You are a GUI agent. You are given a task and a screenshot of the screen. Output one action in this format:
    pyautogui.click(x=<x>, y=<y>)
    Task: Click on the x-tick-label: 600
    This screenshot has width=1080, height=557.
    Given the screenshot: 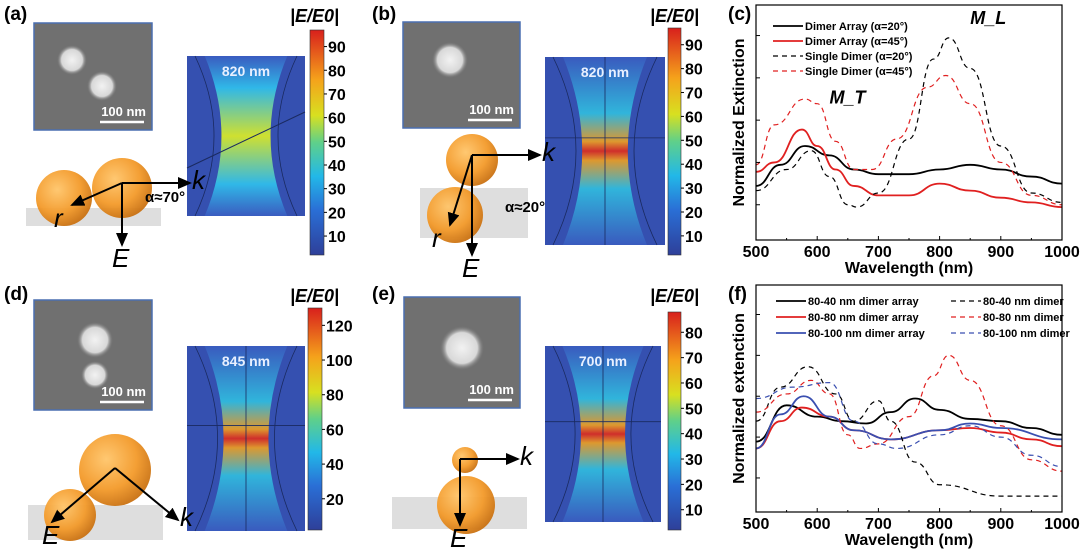 What is the action you would take?
    pyautogui.click(x=817, y=252)
    